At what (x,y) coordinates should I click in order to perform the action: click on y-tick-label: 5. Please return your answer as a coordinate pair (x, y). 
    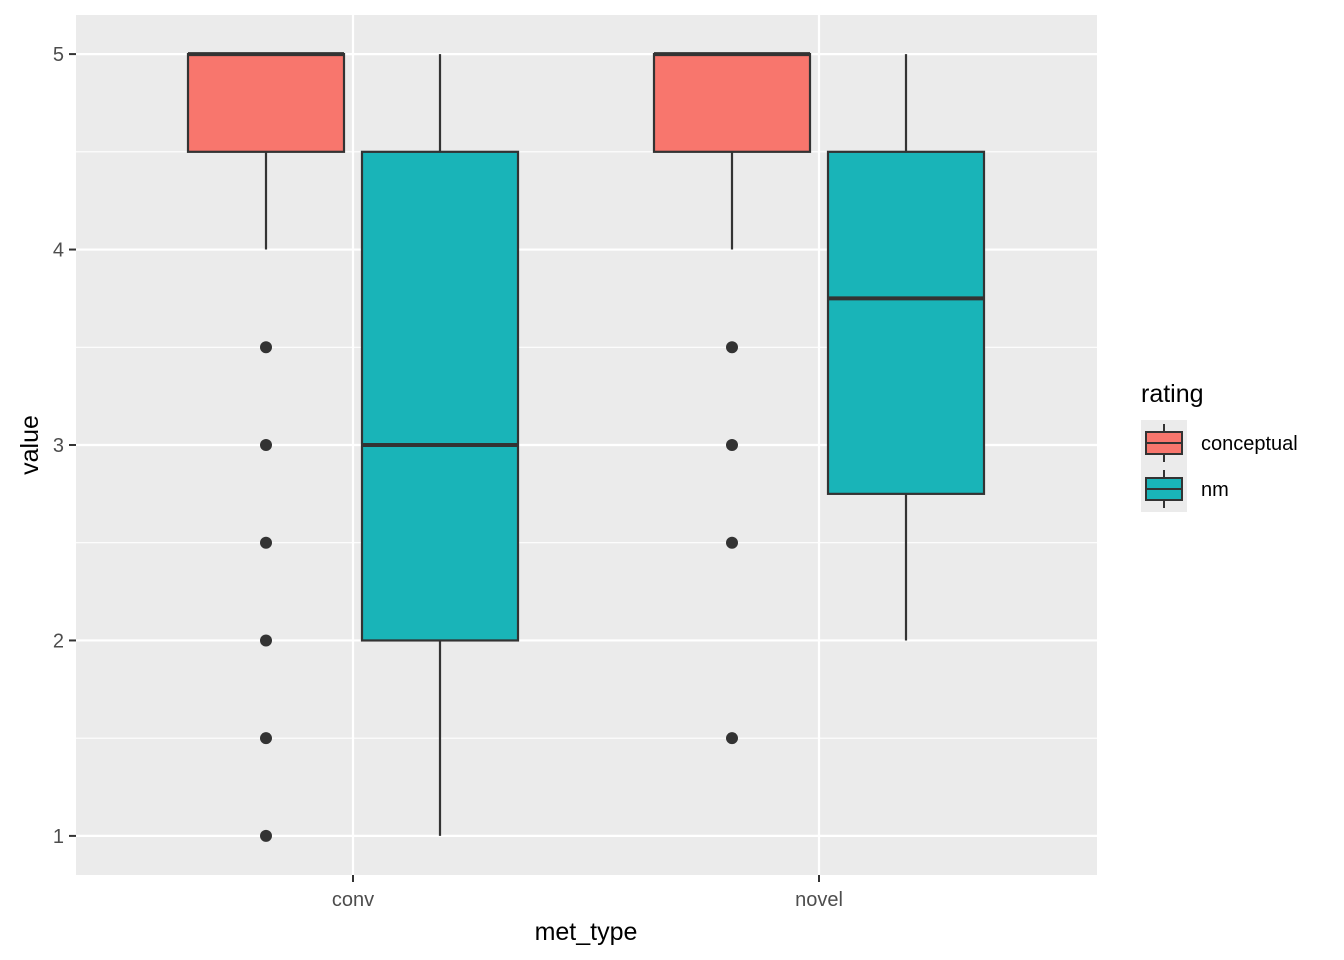
    Looking at the image, I should click on (58, 55).